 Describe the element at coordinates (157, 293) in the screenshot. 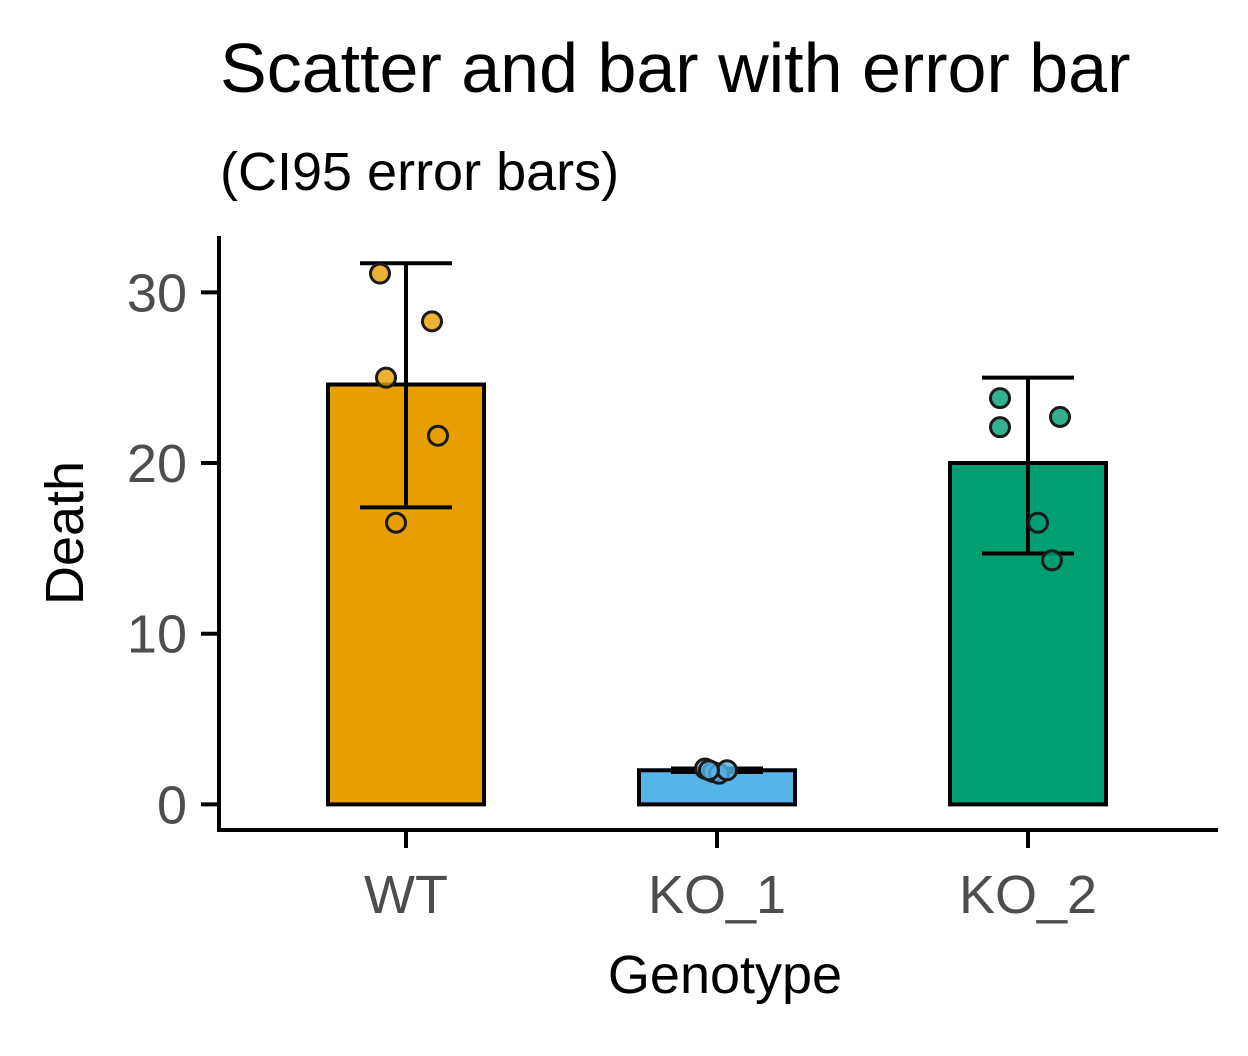

I see `y-tick-label: 30` at that location.